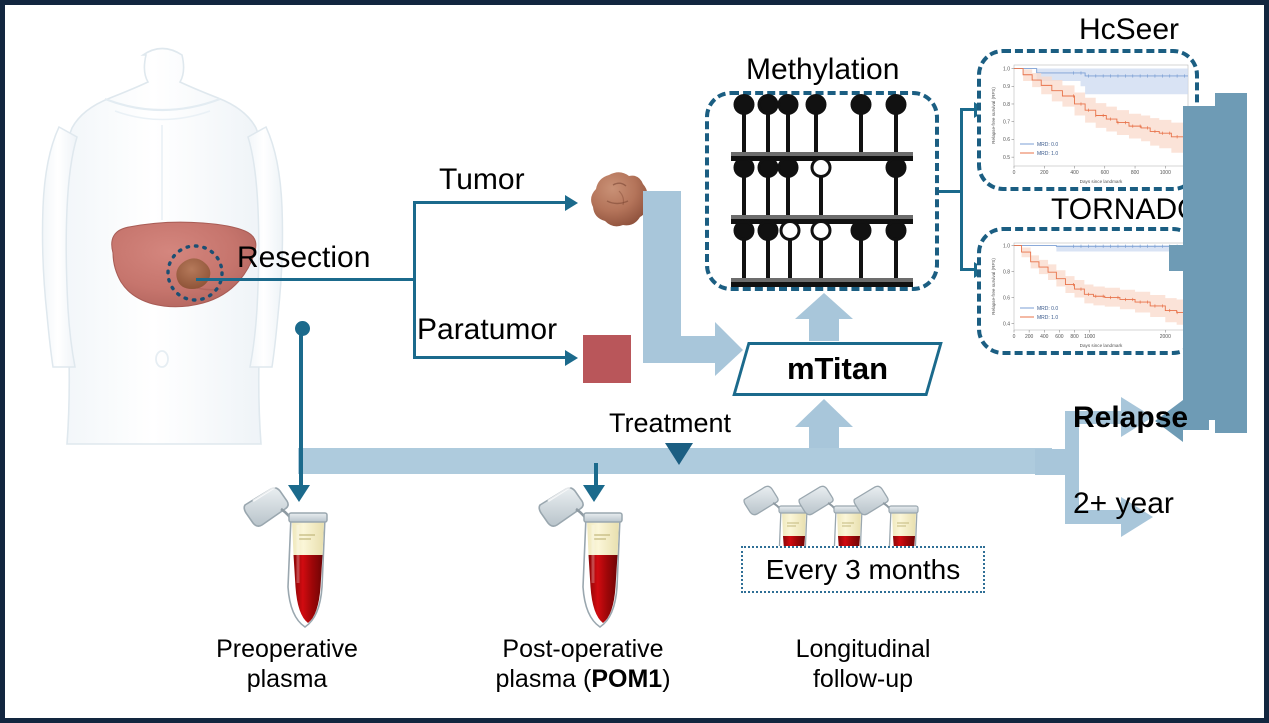 The image size is (1269, 723). I want to click on postoperative-caption-post: ), so click(666, 678).